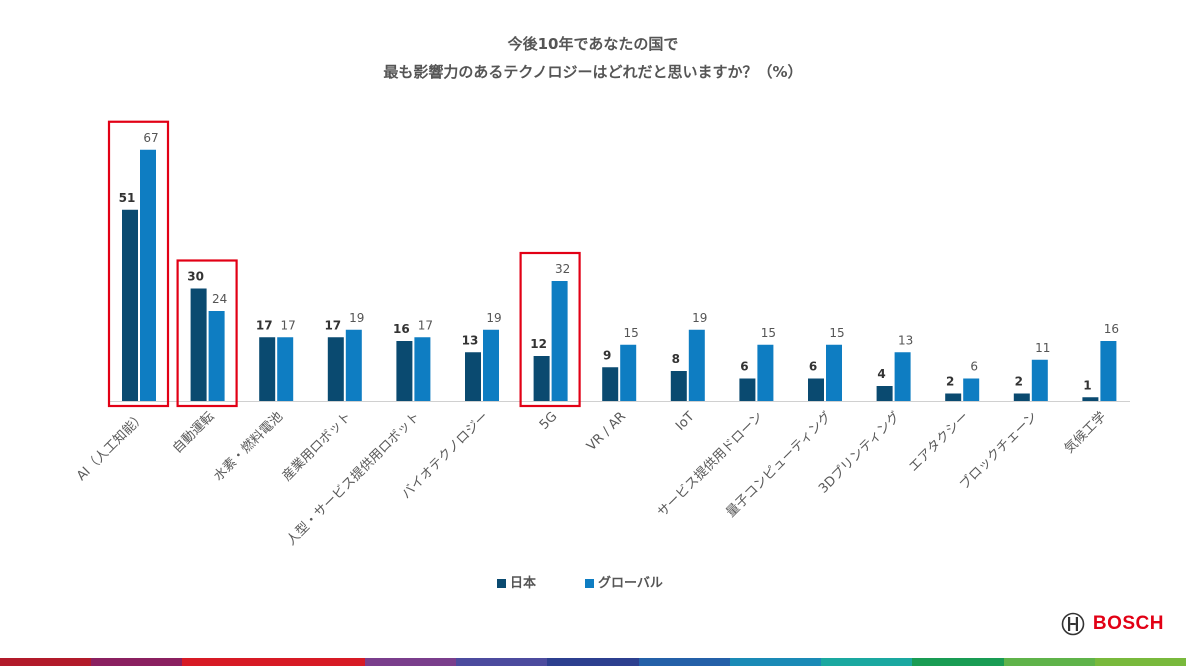  I want to click on category-label: IoT, so click(685, 421).